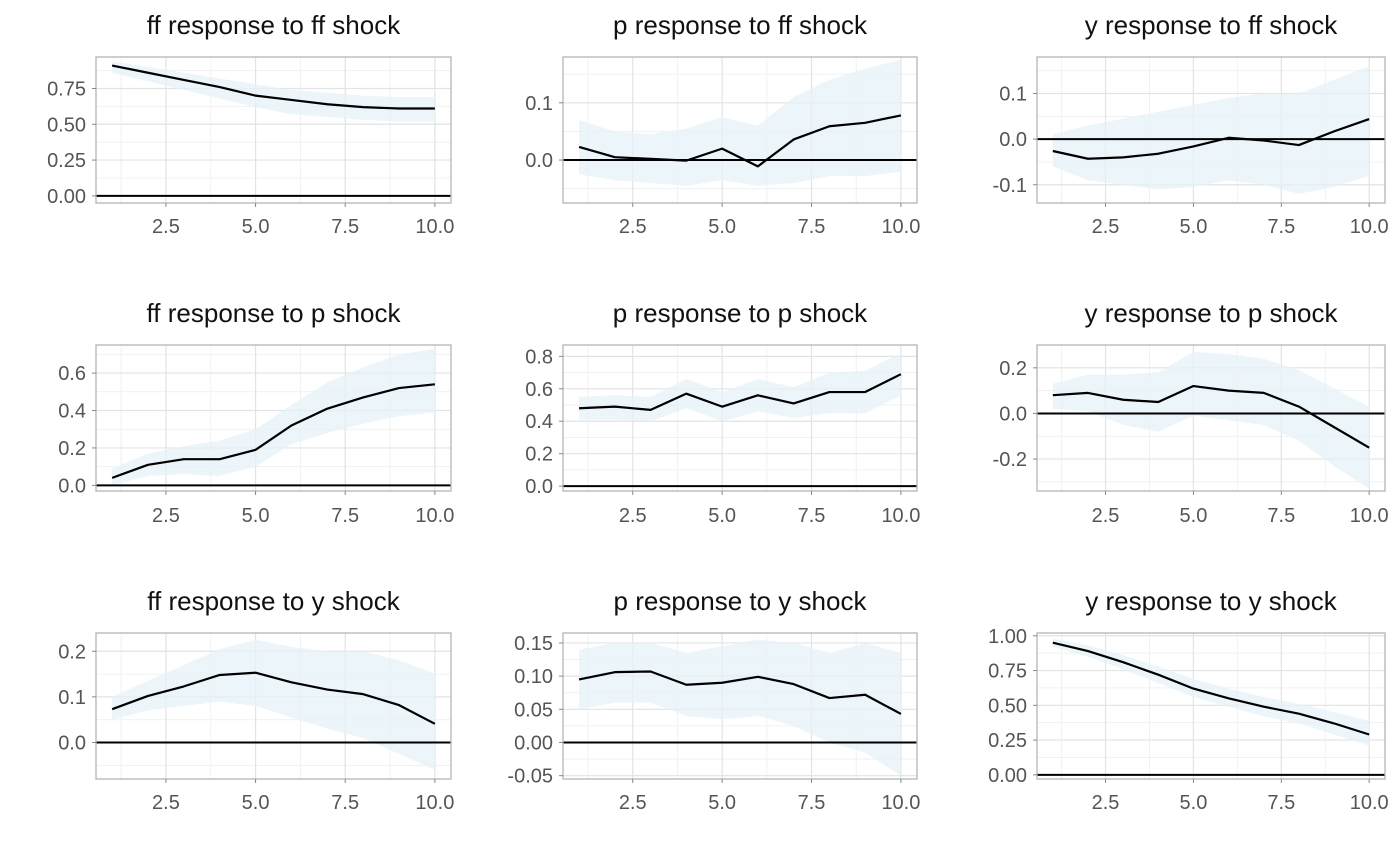 This screenshot has width=1400, height=865. I want to click on y-tick-label: -0.05, so click(530, 777).